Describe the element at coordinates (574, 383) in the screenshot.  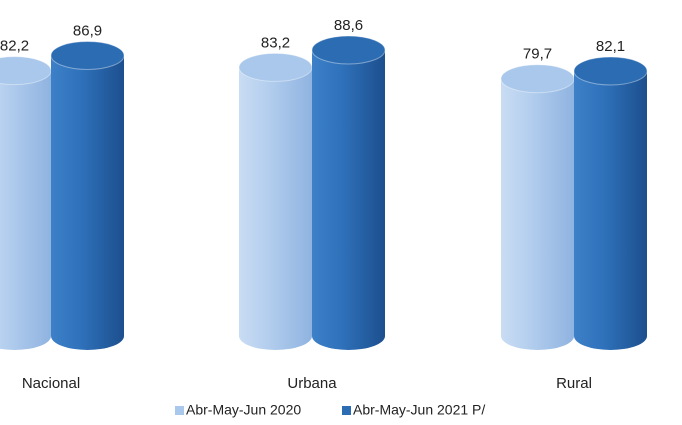
I see `x-tick-label: Rural` at that location.